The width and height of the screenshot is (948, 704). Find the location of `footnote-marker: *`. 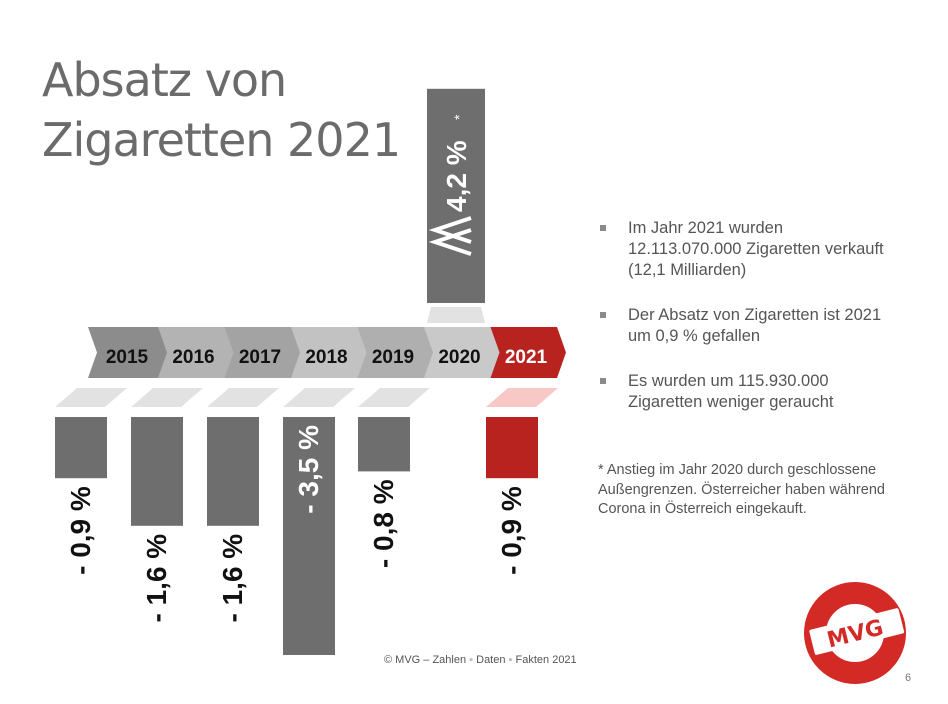

footnote-marker: * is located at coordinates (459, 117).